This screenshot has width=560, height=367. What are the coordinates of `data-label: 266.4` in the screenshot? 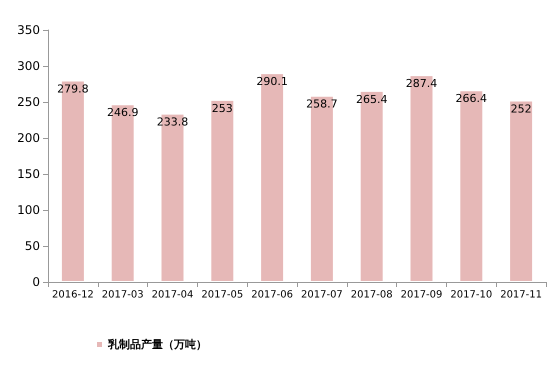 It's located at (472, 99).